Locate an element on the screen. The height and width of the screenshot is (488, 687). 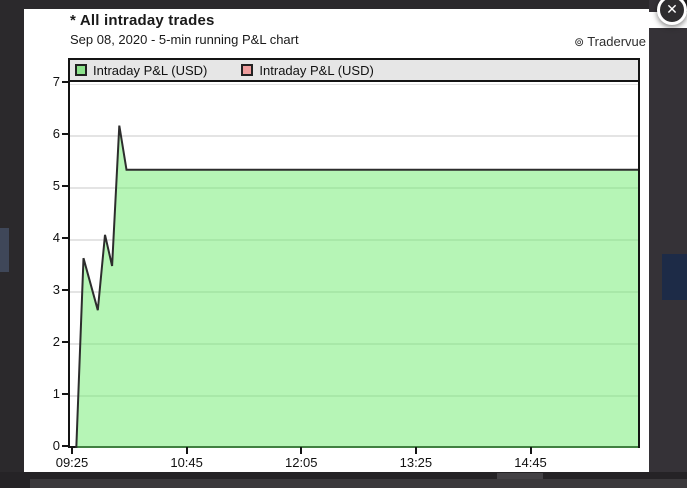
brand: ⊚ Tradervue is located at coordinates (610, 41).